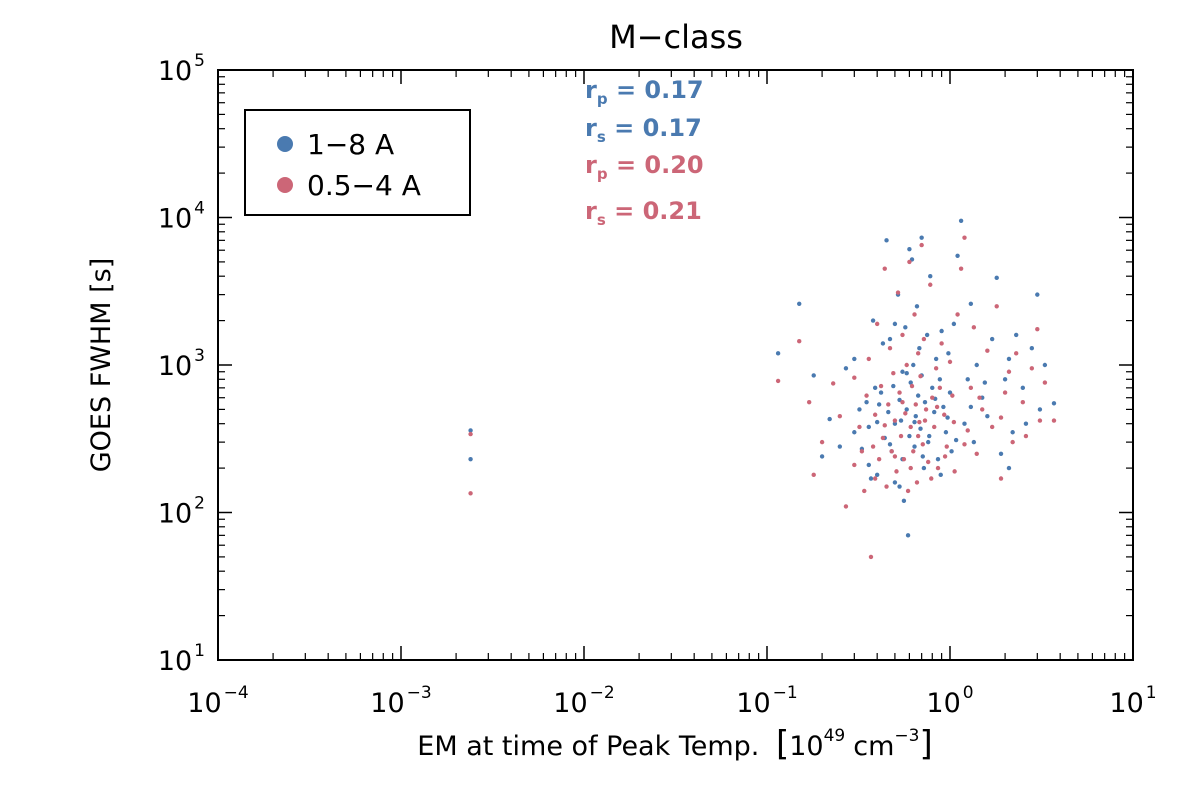  What do you see at coordinates (644, 152) in the screenshot?
I see `correlation-annotations: rp = 0.17 rs = 0.17 rp = 0.20 rs = 0.21` at bounding box center [644, 152].